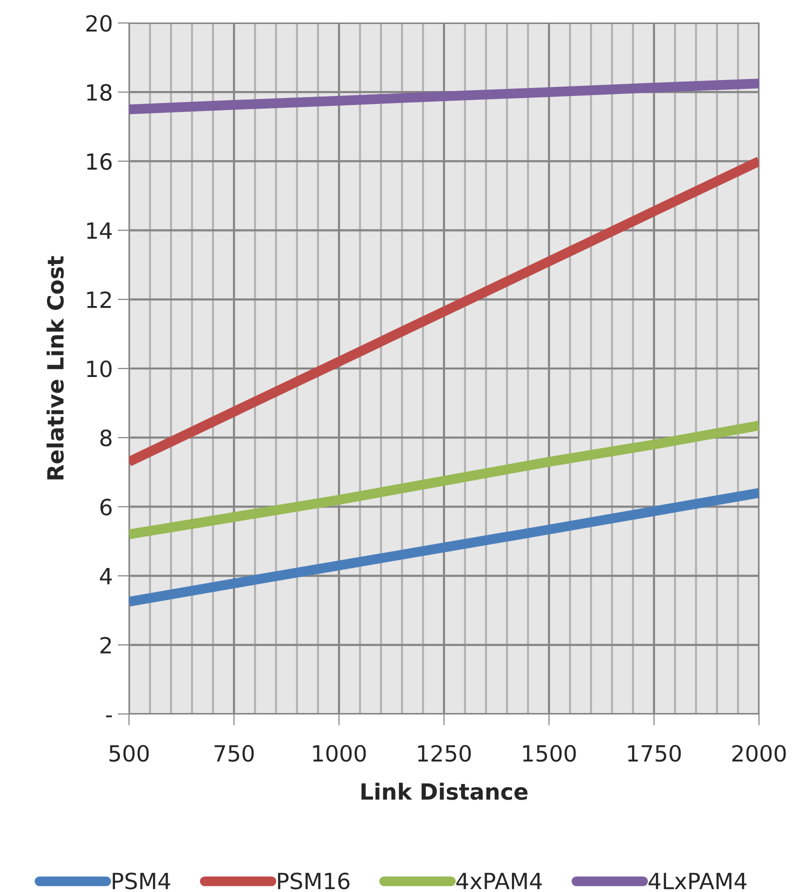  What do you see at coordinates (99, 299) in the screenshot?
I see `y-tick-label: 12` at bounding box center [99, 299].